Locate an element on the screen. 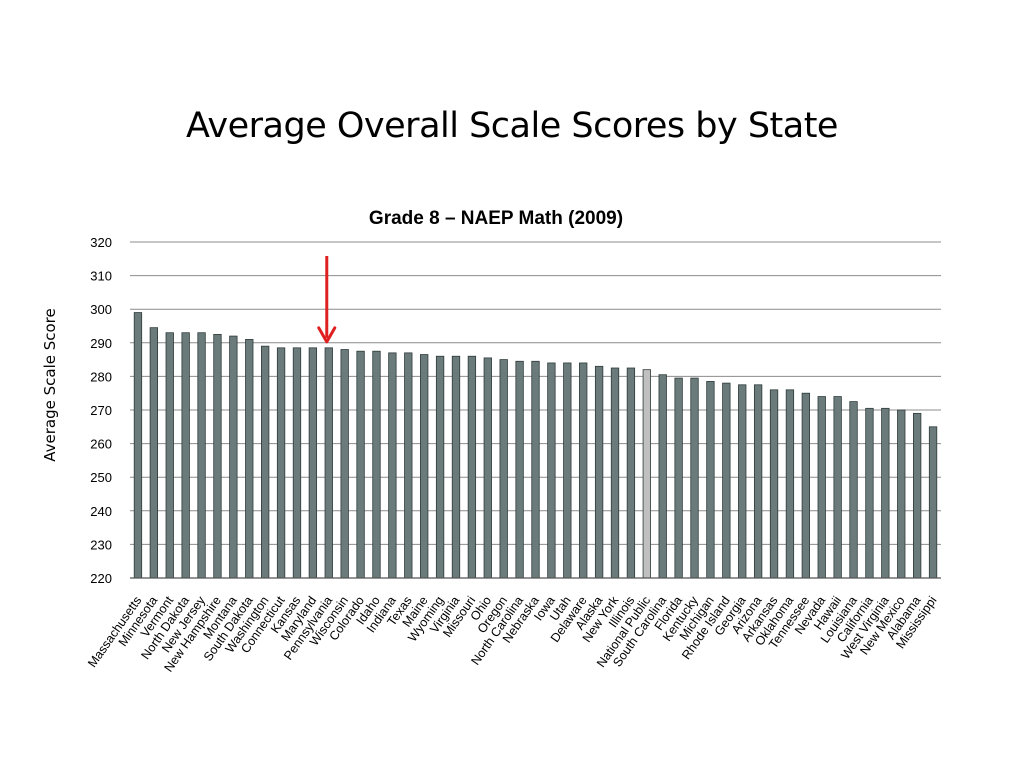 The height and width of the screenshot is (768, 1024). y-tick-label: 280 is located at coordinates (101, 376).